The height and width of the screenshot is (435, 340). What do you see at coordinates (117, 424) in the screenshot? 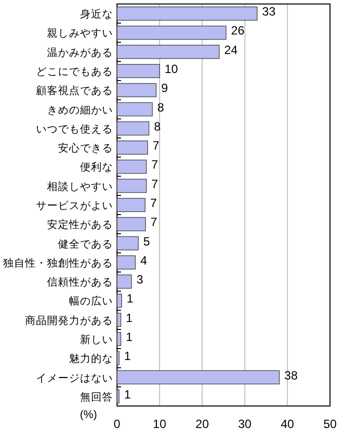
I see `x-tick-label: 0` at bounding box center [117, 424].